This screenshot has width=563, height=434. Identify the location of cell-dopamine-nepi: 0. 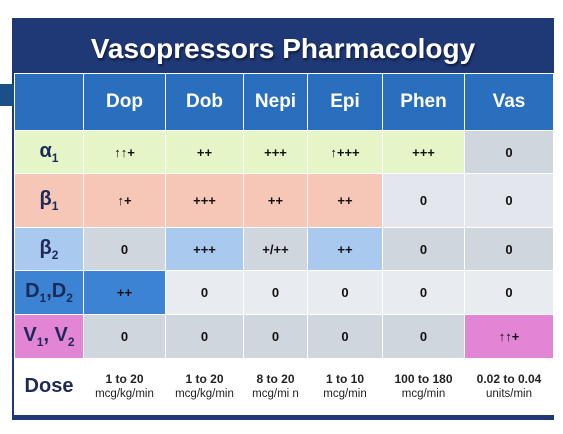
(275, 292).